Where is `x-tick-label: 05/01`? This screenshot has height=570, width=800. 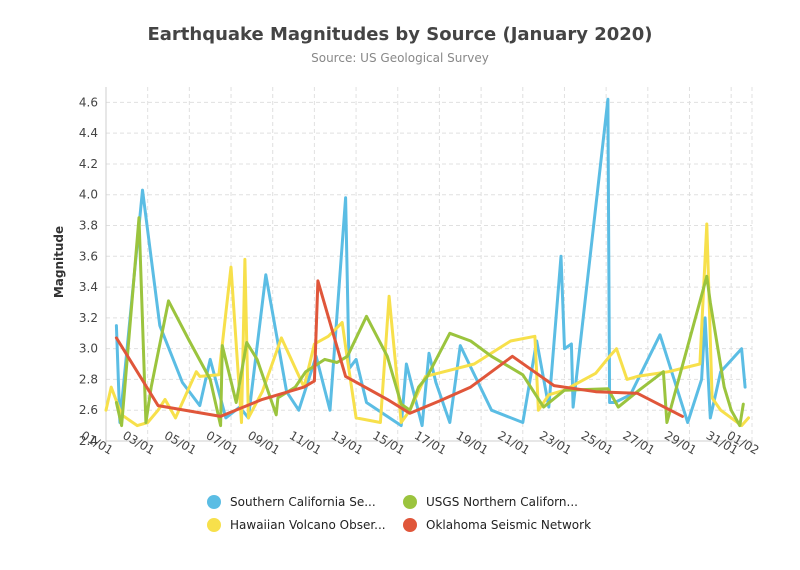
x-tick-label: 05/01 is located at coordinates (180, 442).